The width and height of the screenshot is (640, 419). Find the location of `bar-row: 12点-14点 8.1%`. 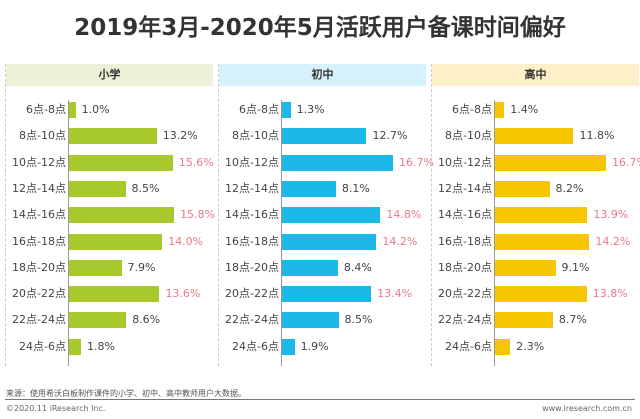

bar-row: 12点-14点 8.1% is located at coordinates (322, 189).